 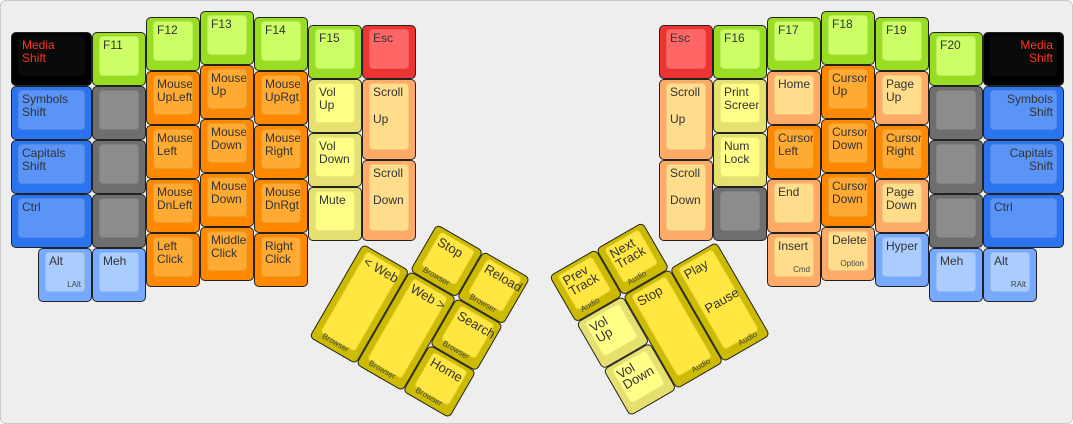 I want to click on legend-sub: LAlt, so click(x=74, y=284).